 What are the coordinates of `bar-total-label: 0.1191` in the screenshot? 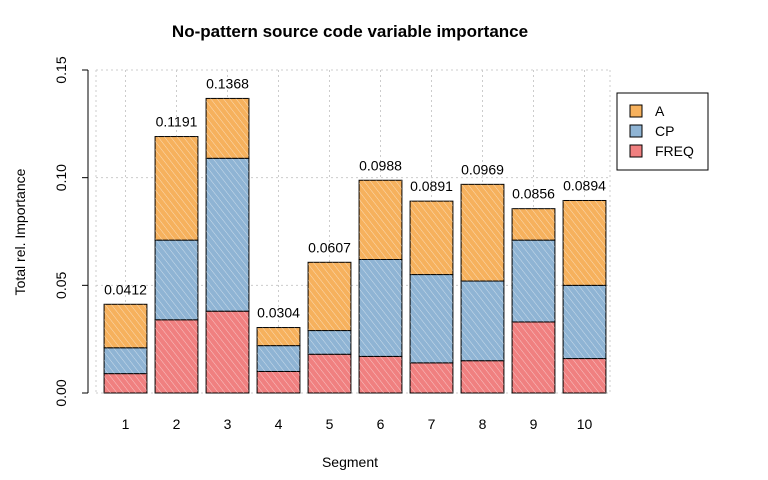 It's located at (177, 122).